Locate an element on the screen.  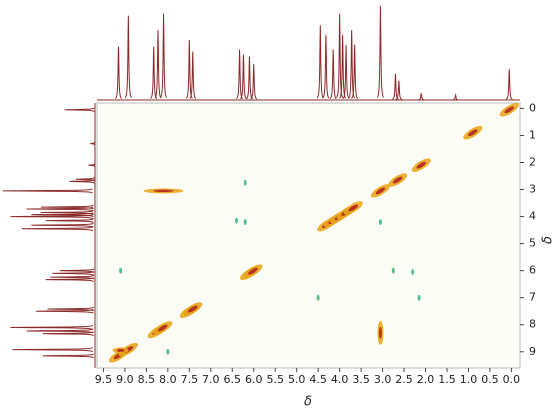
x-tick-label: 8.5 is located at coordinates (147, 379).